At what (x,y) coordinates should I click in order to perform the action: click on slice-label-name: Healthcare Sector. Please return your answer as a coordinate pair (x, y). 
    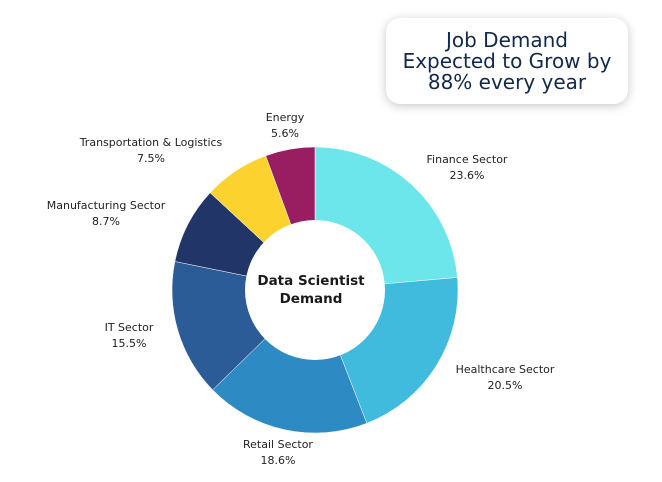
    Looking at the image, I should click on (505, 369).